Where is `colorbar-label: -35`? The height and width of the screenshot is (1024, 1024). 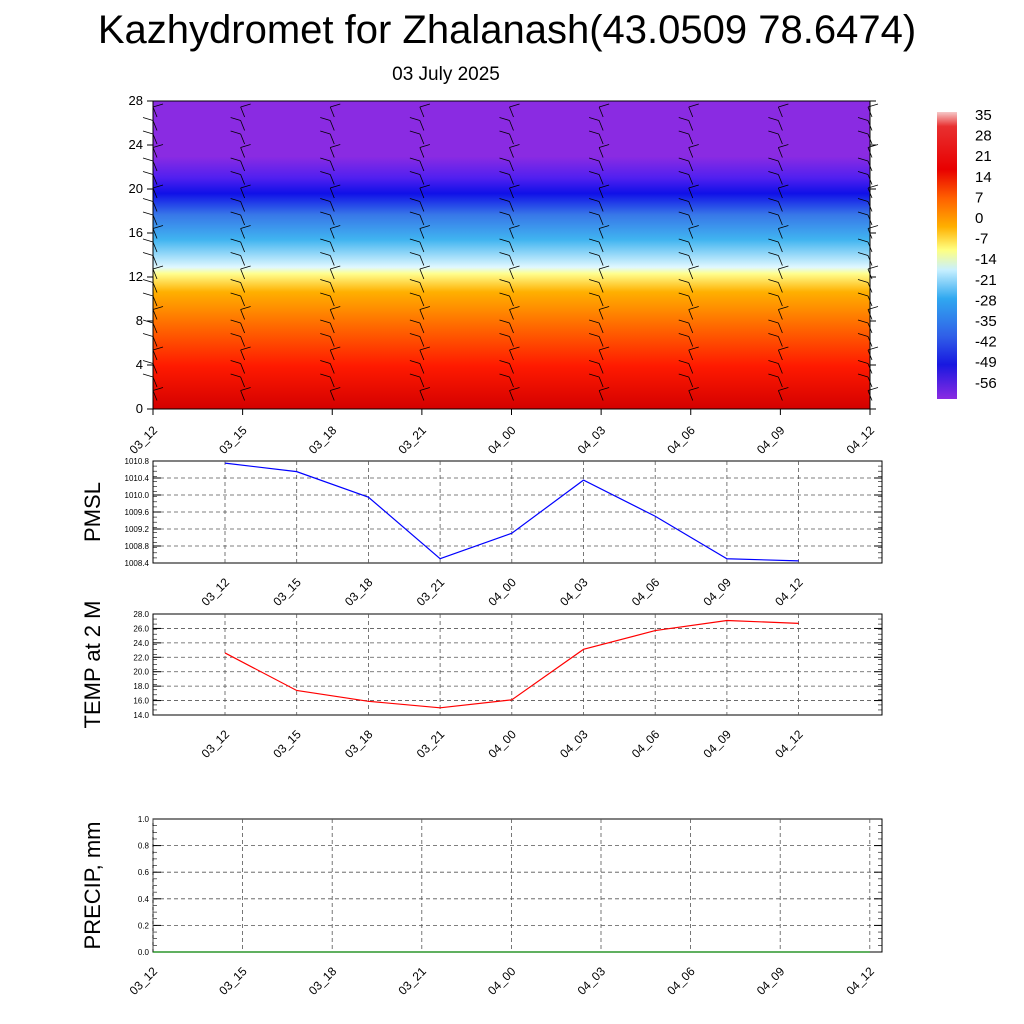
colorbar-label: -35 is located at coordinates (986, 321).